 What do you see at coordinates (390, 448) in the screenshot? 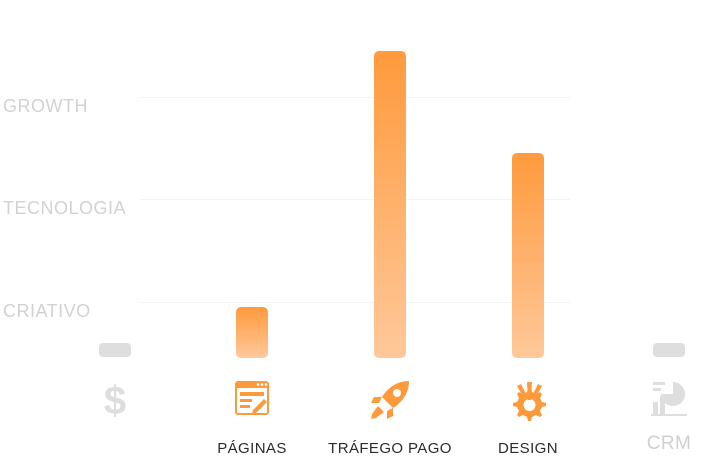
I see `category-label-tr-fego-pago: TRÁFEGO PAGO` at bounding box center [390, 448].